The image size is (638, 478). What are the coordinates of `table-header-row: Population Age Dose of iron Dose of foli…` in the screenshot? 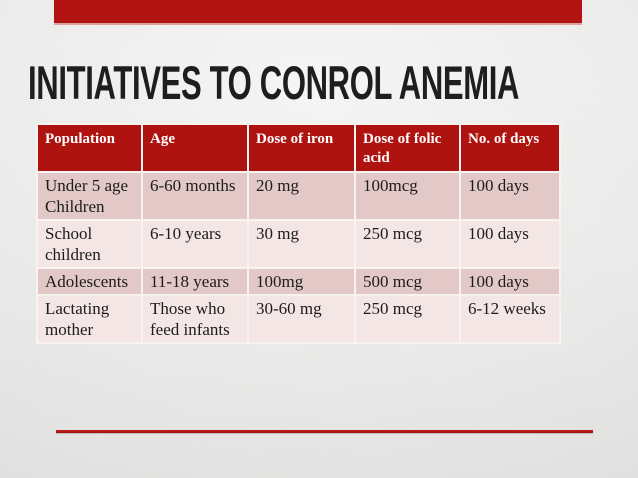 It's located at (298, 149).